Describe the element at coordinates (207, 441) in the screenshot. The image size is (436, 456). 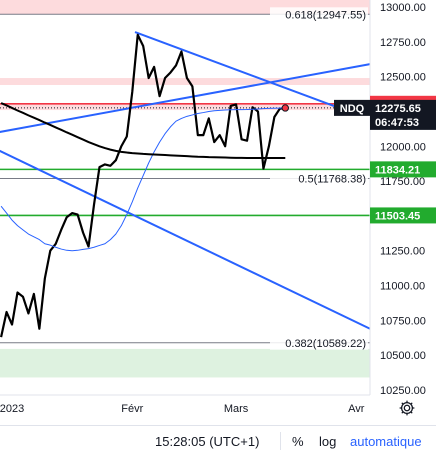
I see `clock-label: 15:28:05 (UTC+1)` at that location.